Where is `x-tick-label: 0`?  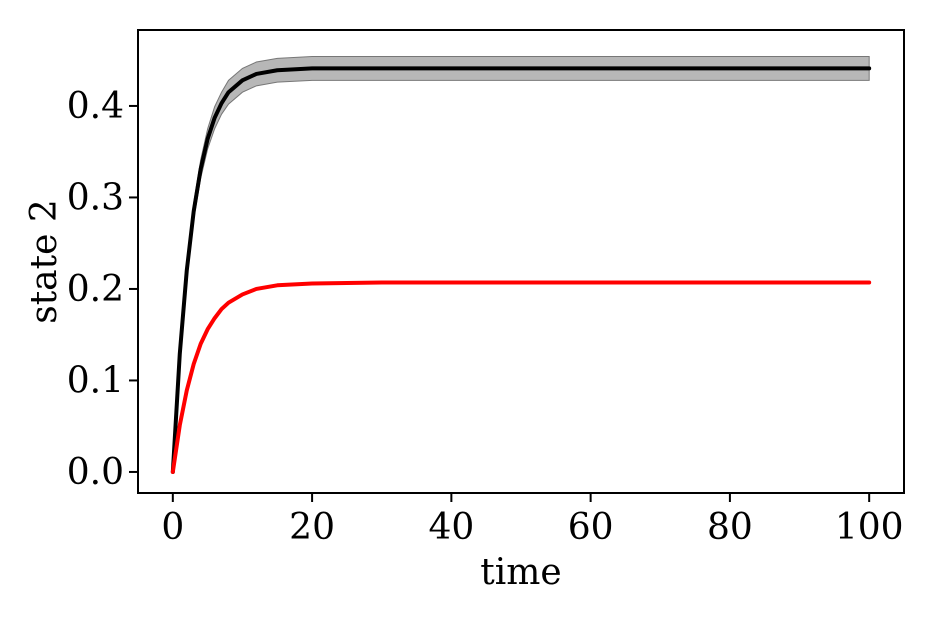
x-tick-label: 0 is located at coordinates (172, 527).